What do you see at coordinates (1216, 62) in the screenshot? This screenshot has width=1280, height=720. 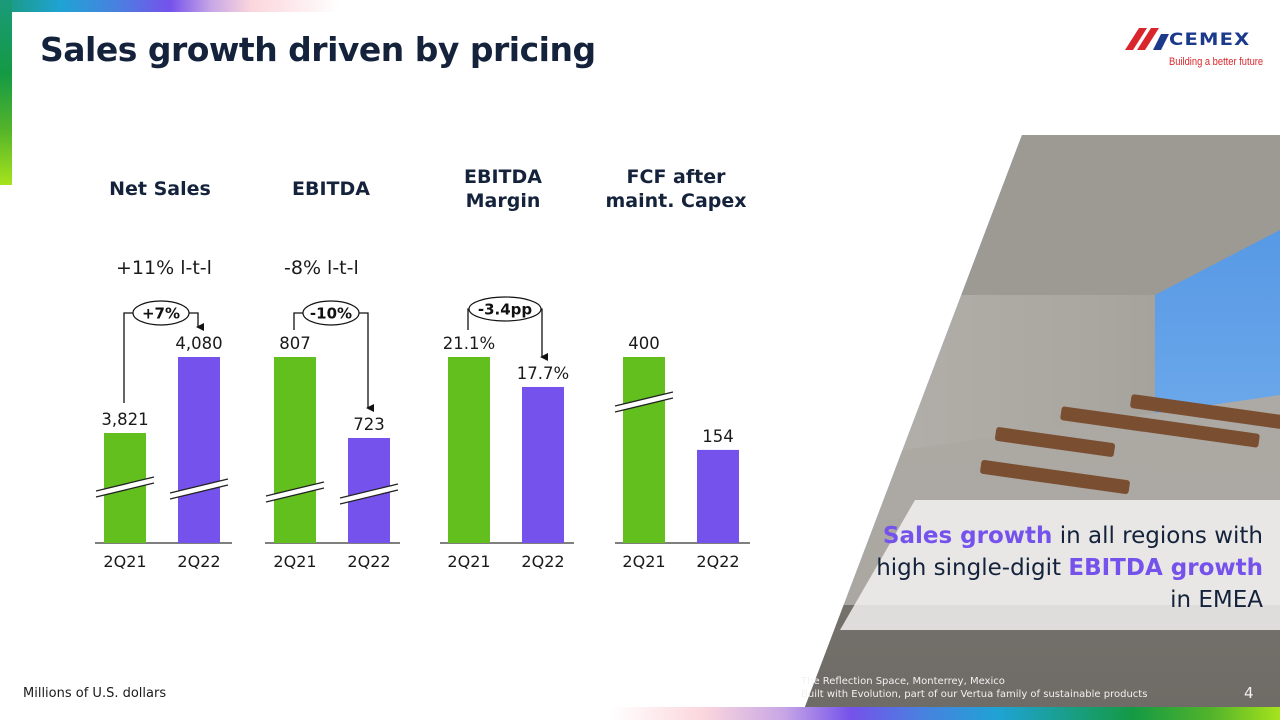 I see `logo-tagline: Building a better future` at bounding box center [1216, 62].